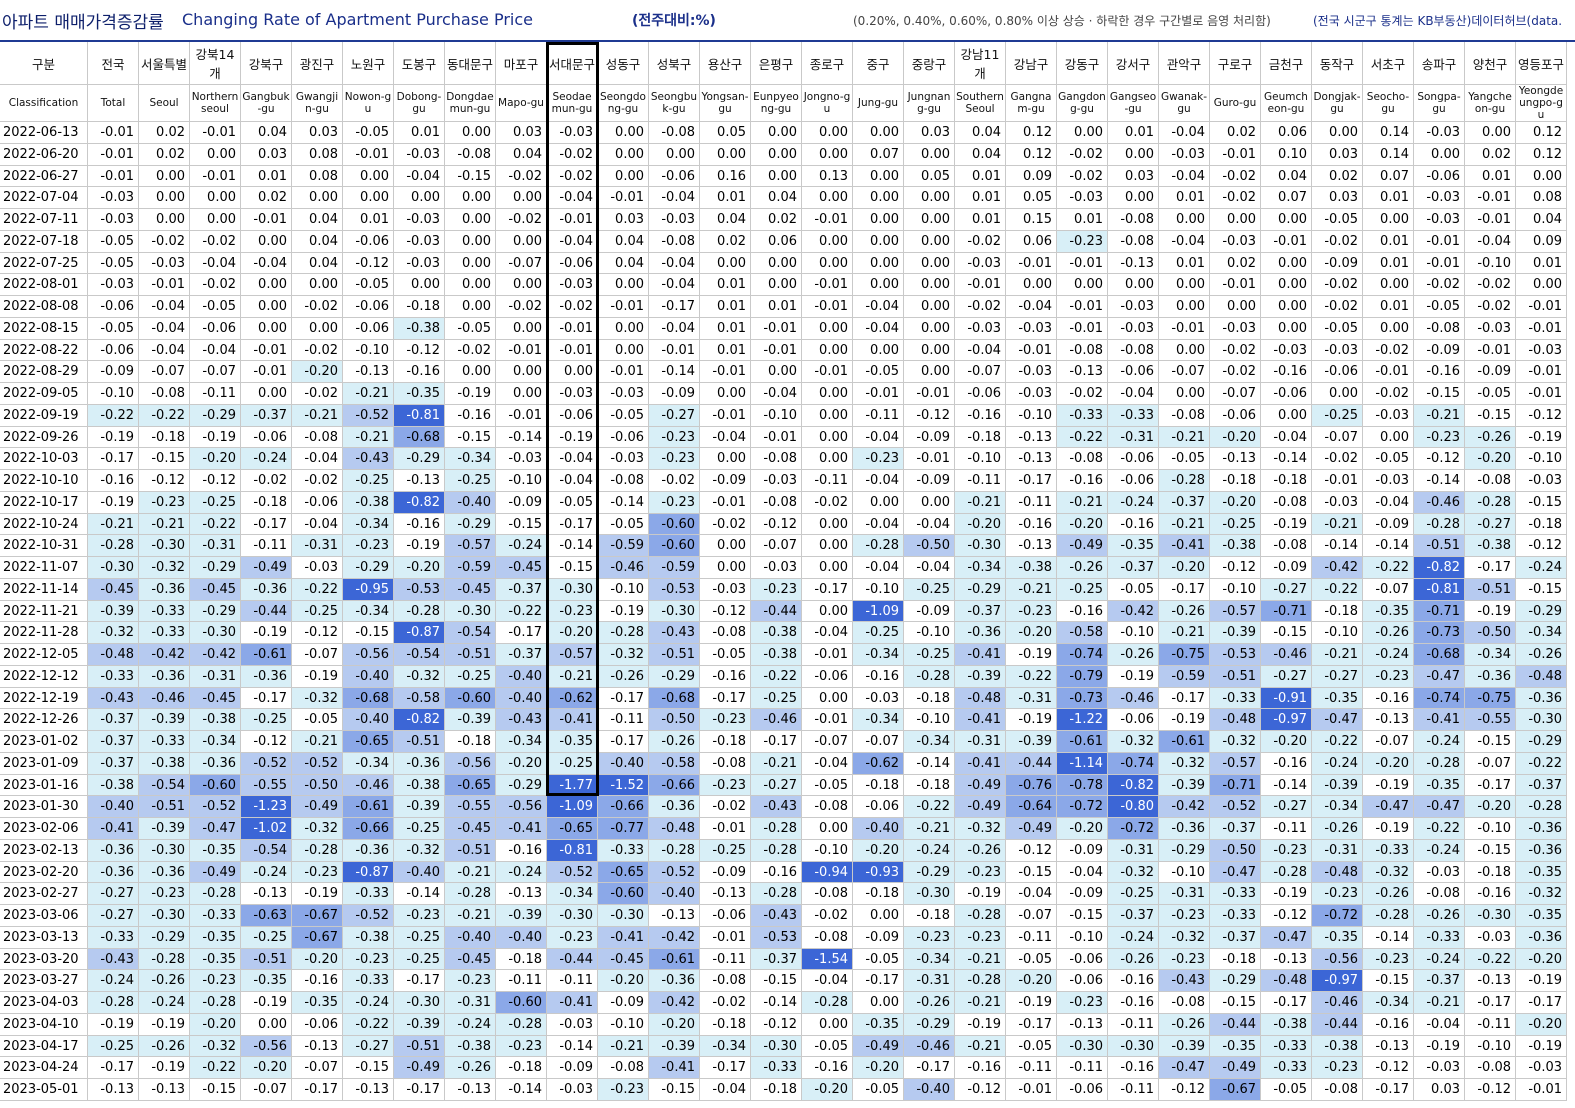 The height and width of the screenshot is (1108, 1575). Describe the element at coordinates (1082, 1090) in the screenshot. I see `value-cell: -0.06` at that location.